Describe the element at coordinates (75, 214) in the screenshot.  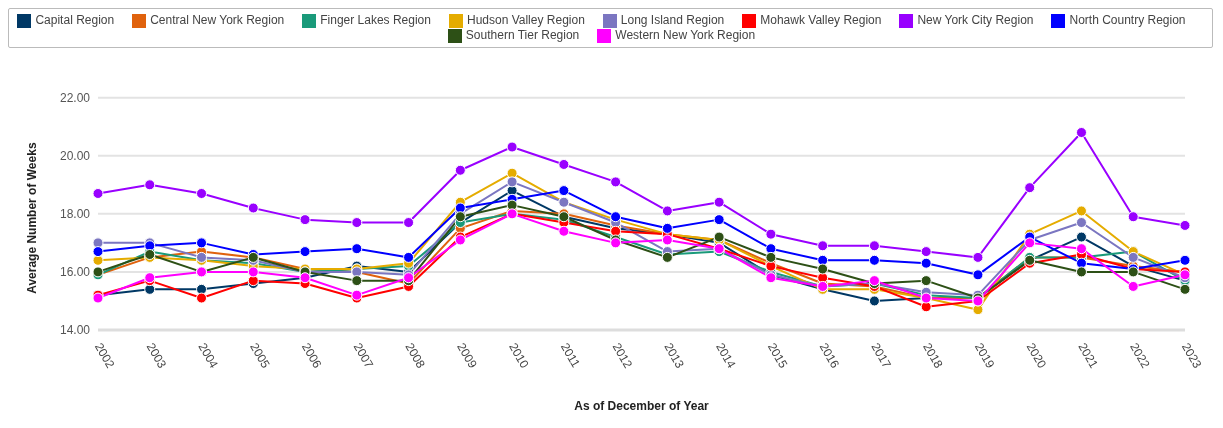
I see `y-tick-label: 18.00` at that location.